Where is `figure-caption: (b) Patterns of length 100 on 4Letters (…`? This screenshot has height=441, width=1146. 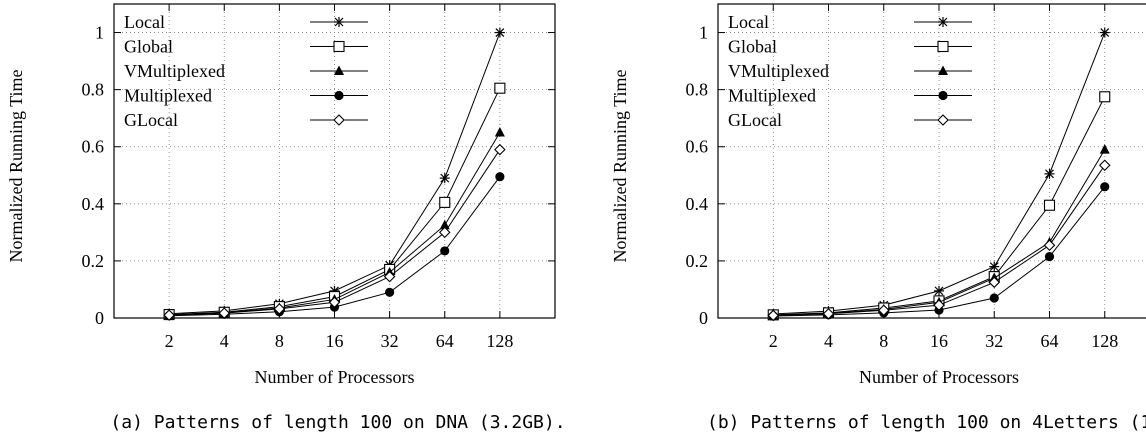 figure-caption: (b) Patterns of length 100 on 4Letters (… is located at coordinates (926, 422).